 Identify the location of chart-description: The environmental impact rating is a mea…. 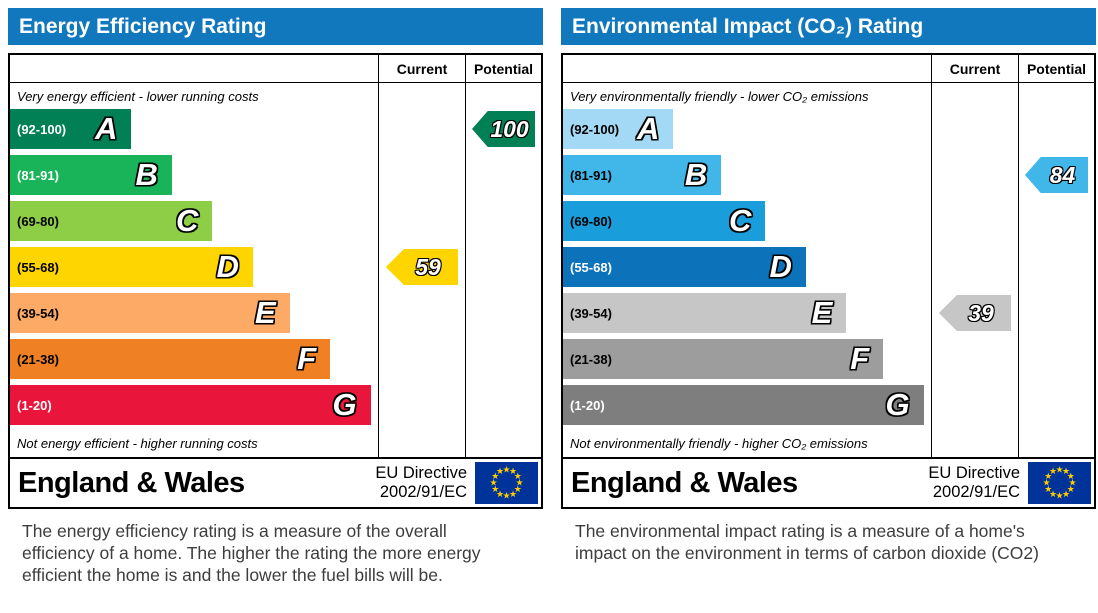
(807, 542).